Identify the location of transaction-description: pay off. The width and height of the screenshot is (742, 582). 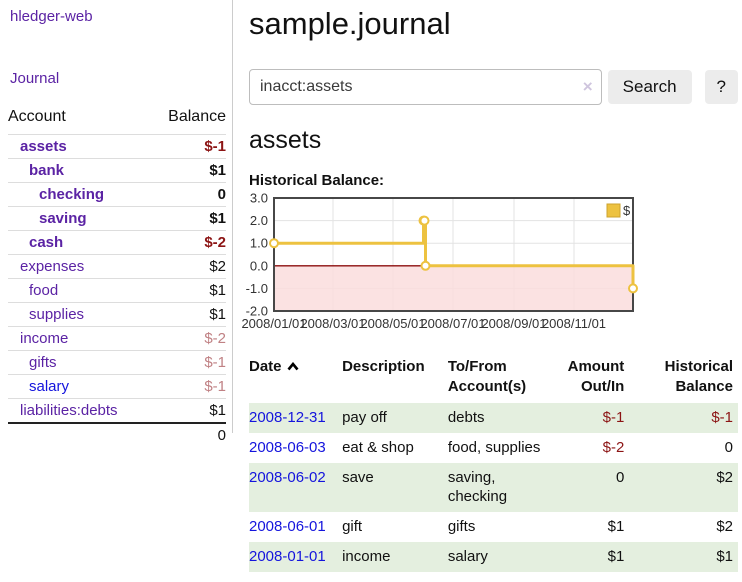
(364, 417).